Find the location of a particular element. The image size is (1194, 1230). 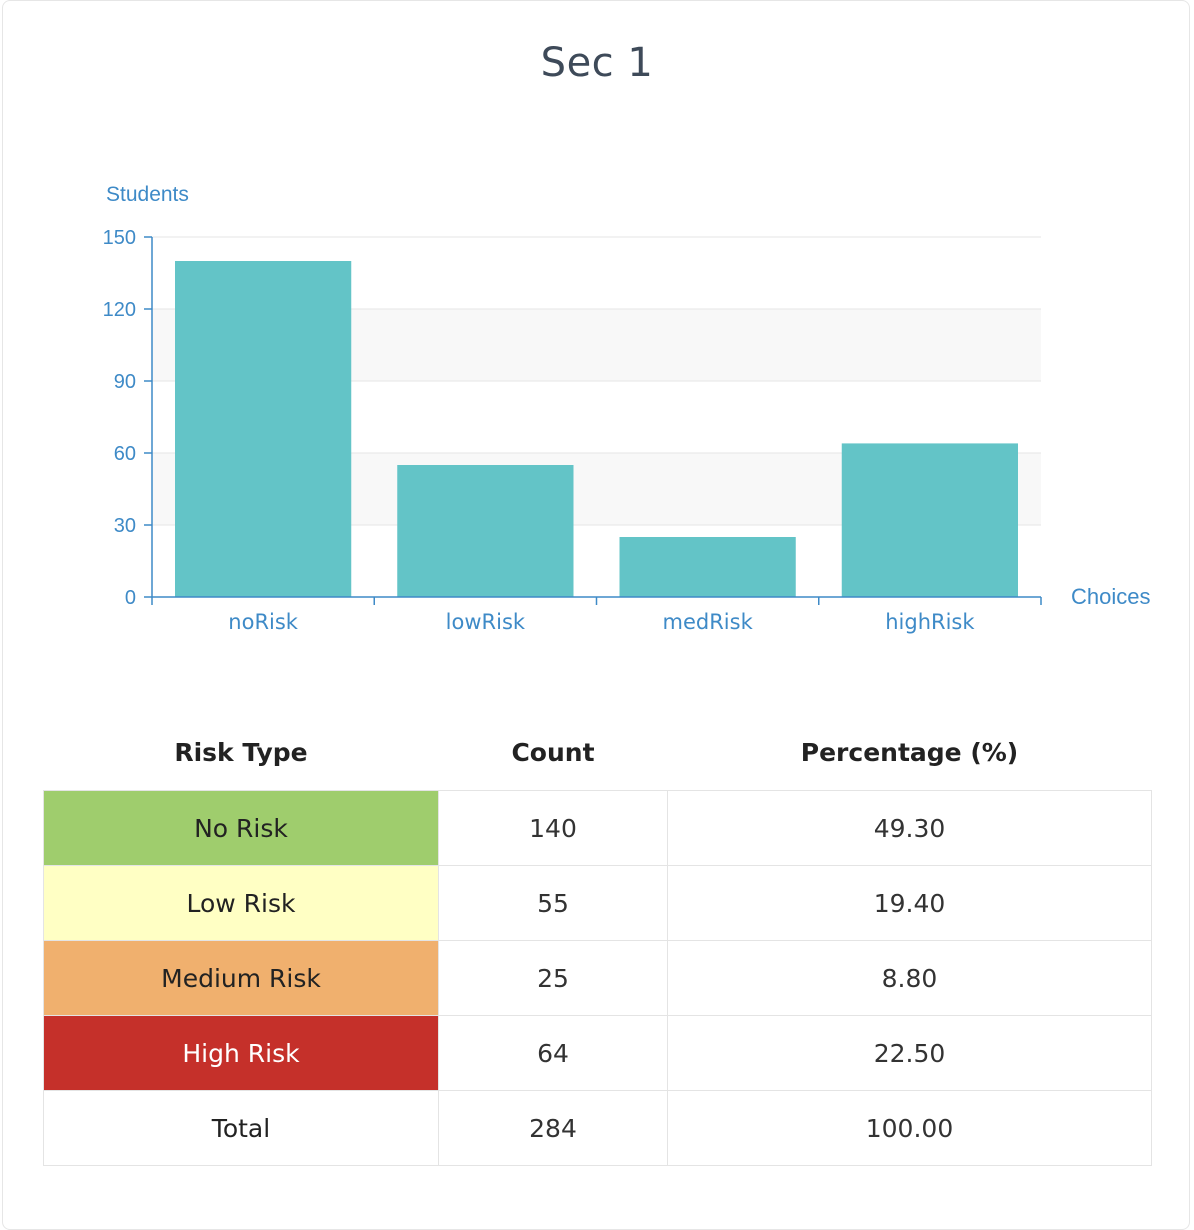

risk-type-cell: Total is located at coordinates (241, 1128).